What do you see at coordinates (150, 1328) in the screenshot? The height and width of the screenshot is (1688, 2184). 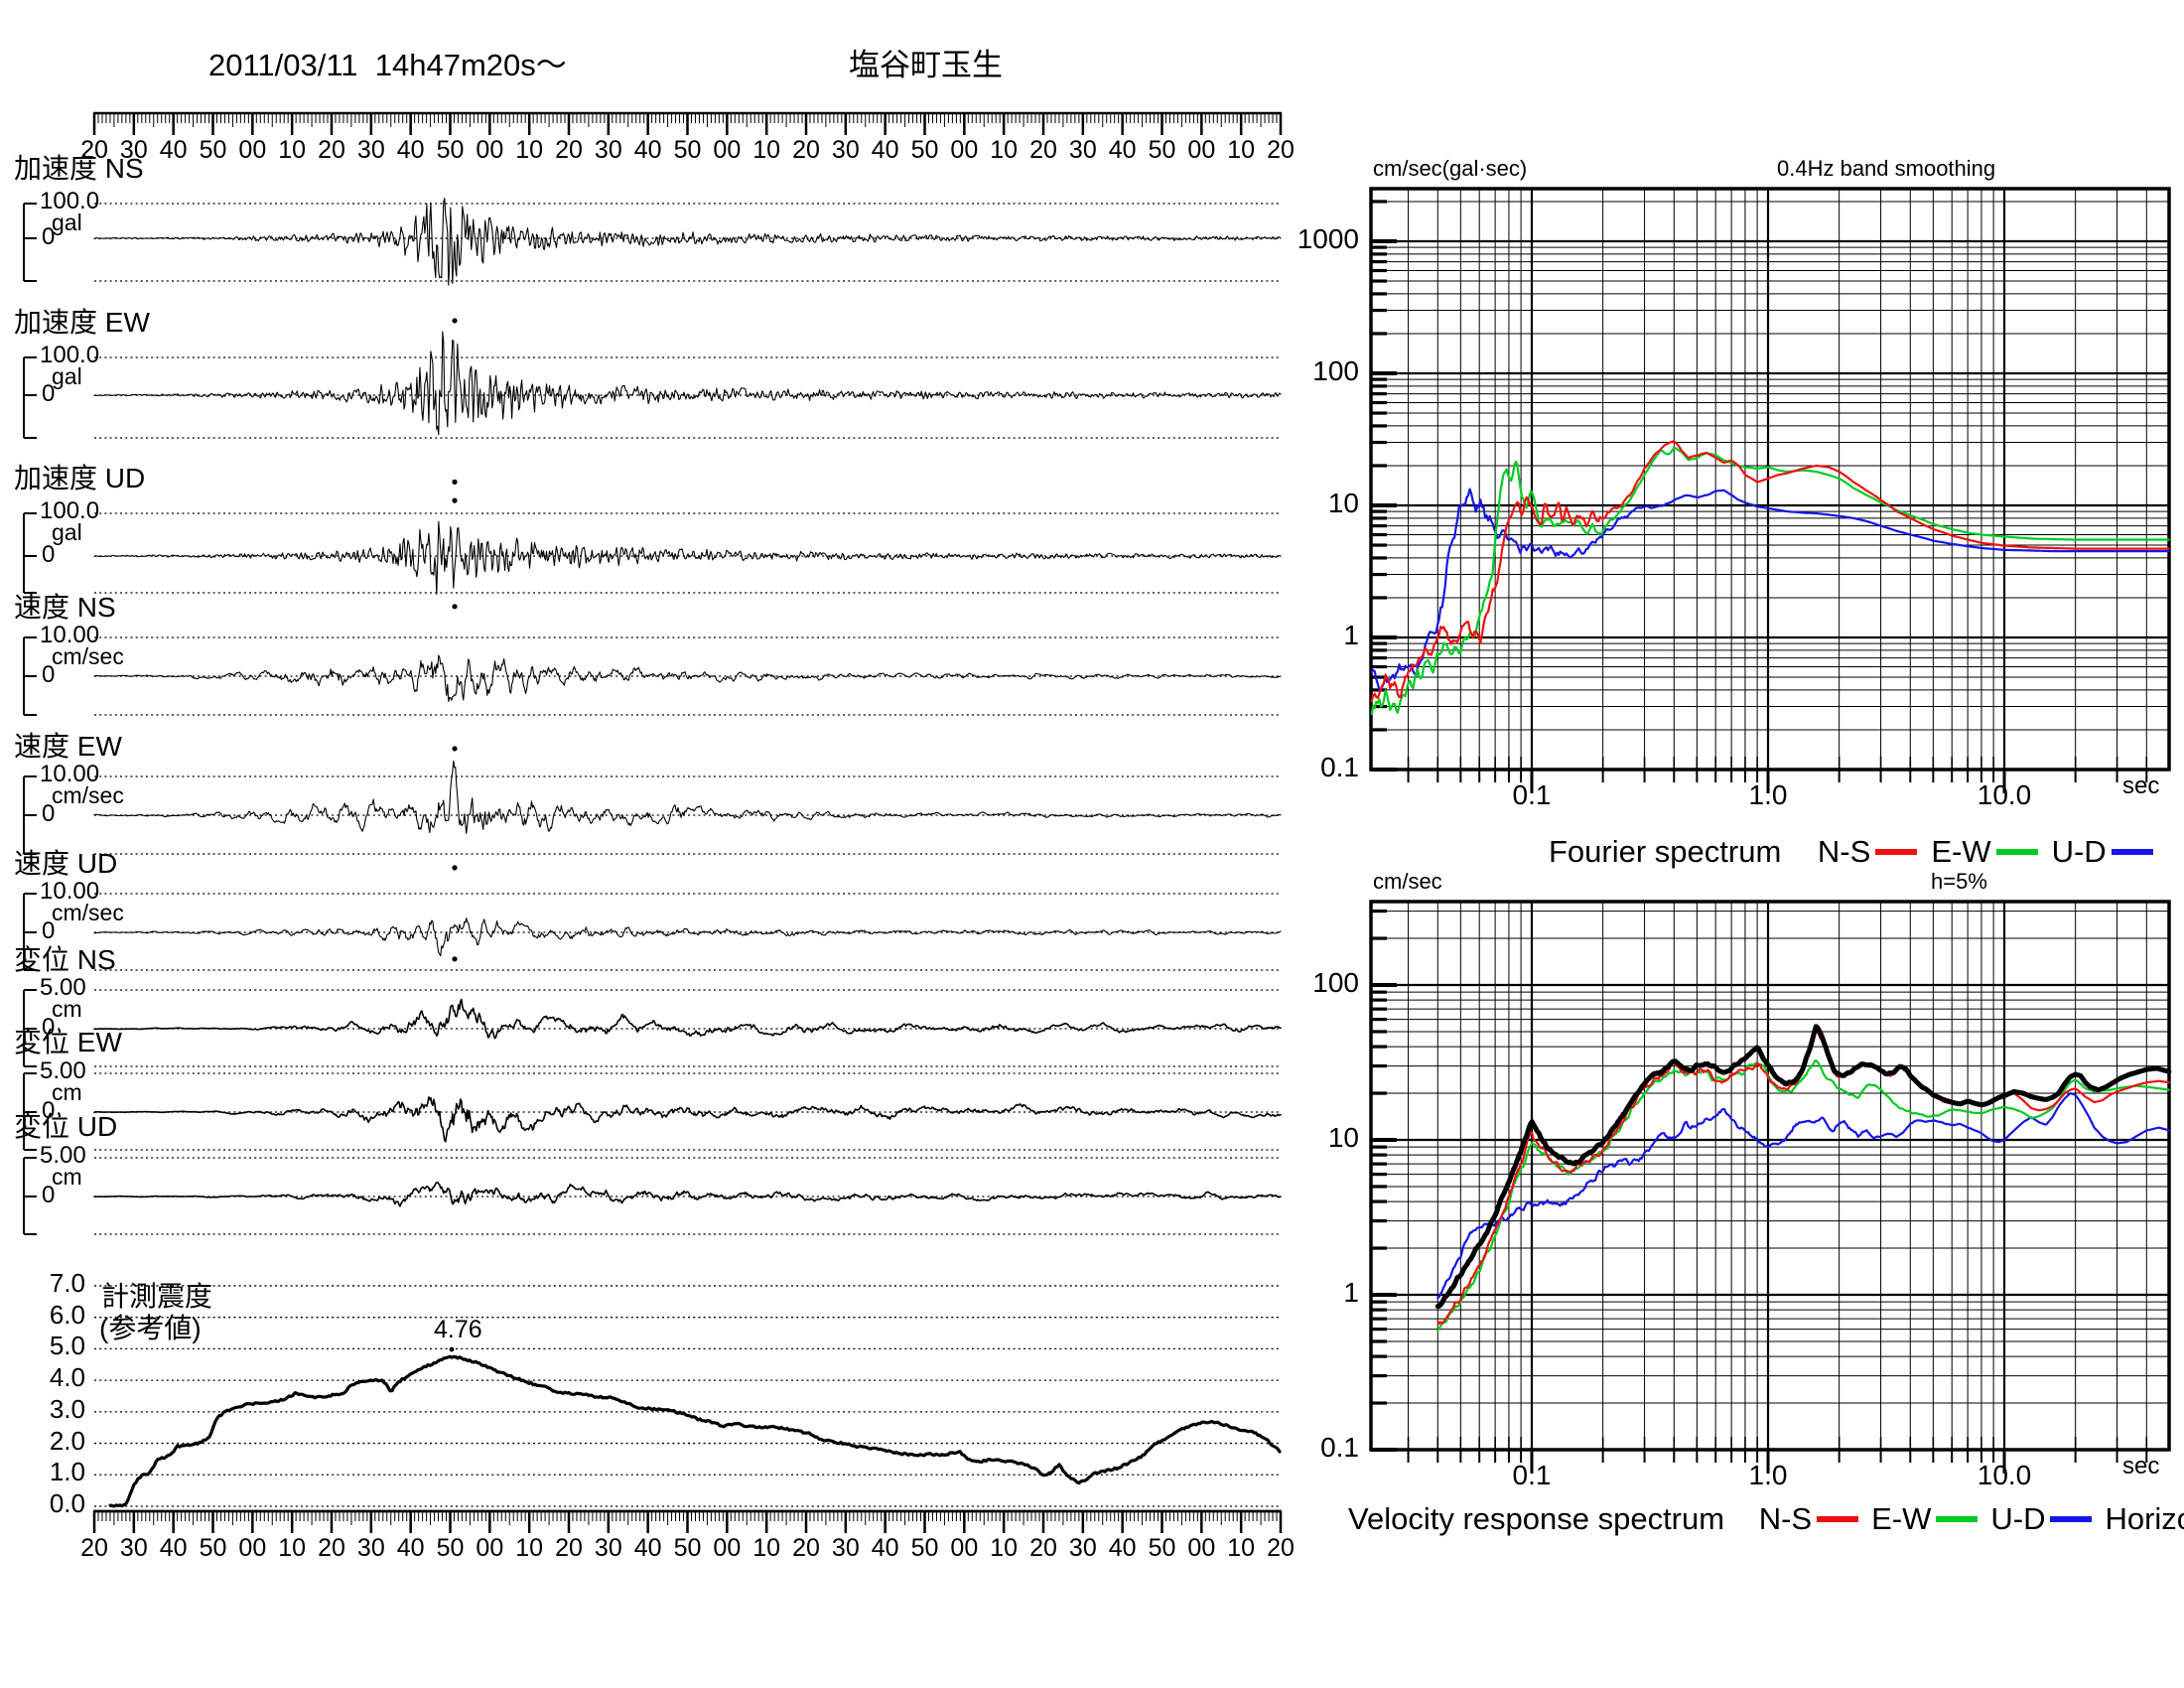 I see `intensity-subtitle: (参考値)` at bounding box center [150, 1328].